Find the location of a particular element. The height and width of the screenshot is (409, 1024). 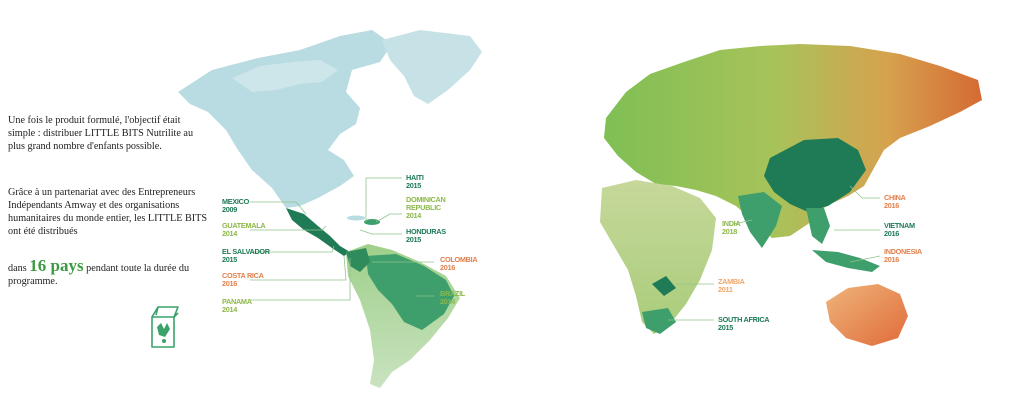

country-count-highlight: 16 pays is located at coordinates (56, 265).